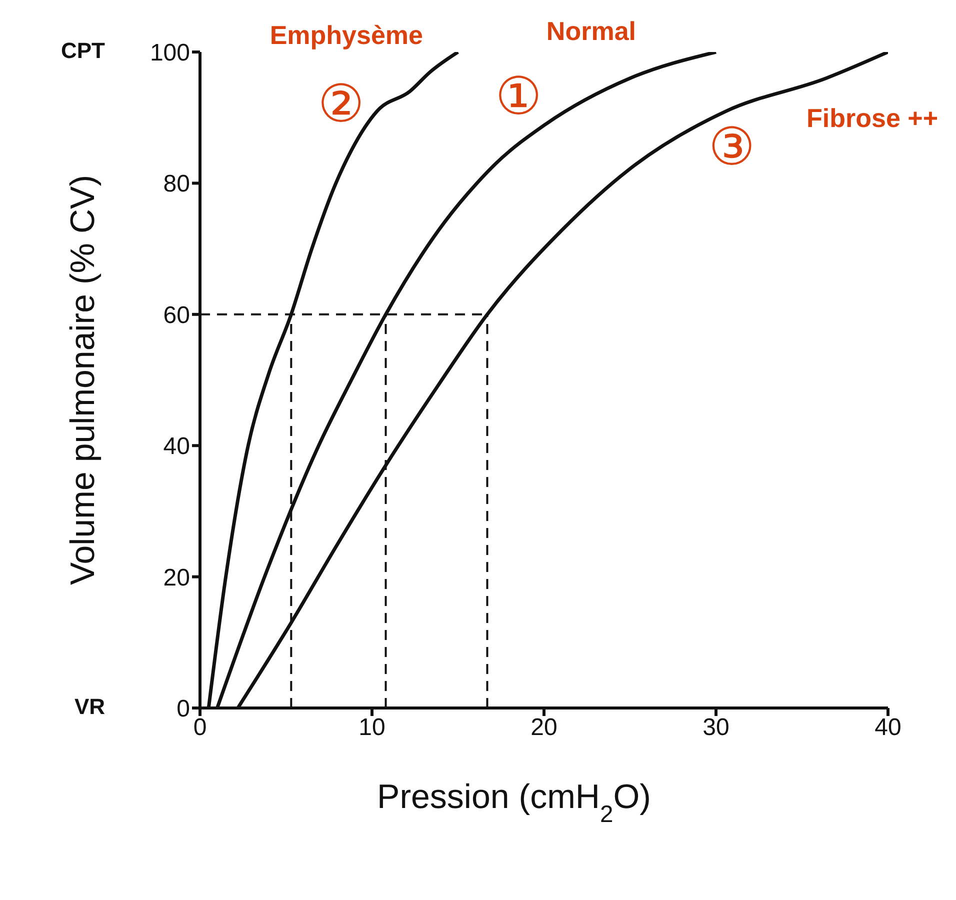 The width and height of the screenshot is (956, 900). What do you see at coordinates (183, 709) in the screenshot?
I see `y-tick-label: 0` at bounding box center [183, 709].